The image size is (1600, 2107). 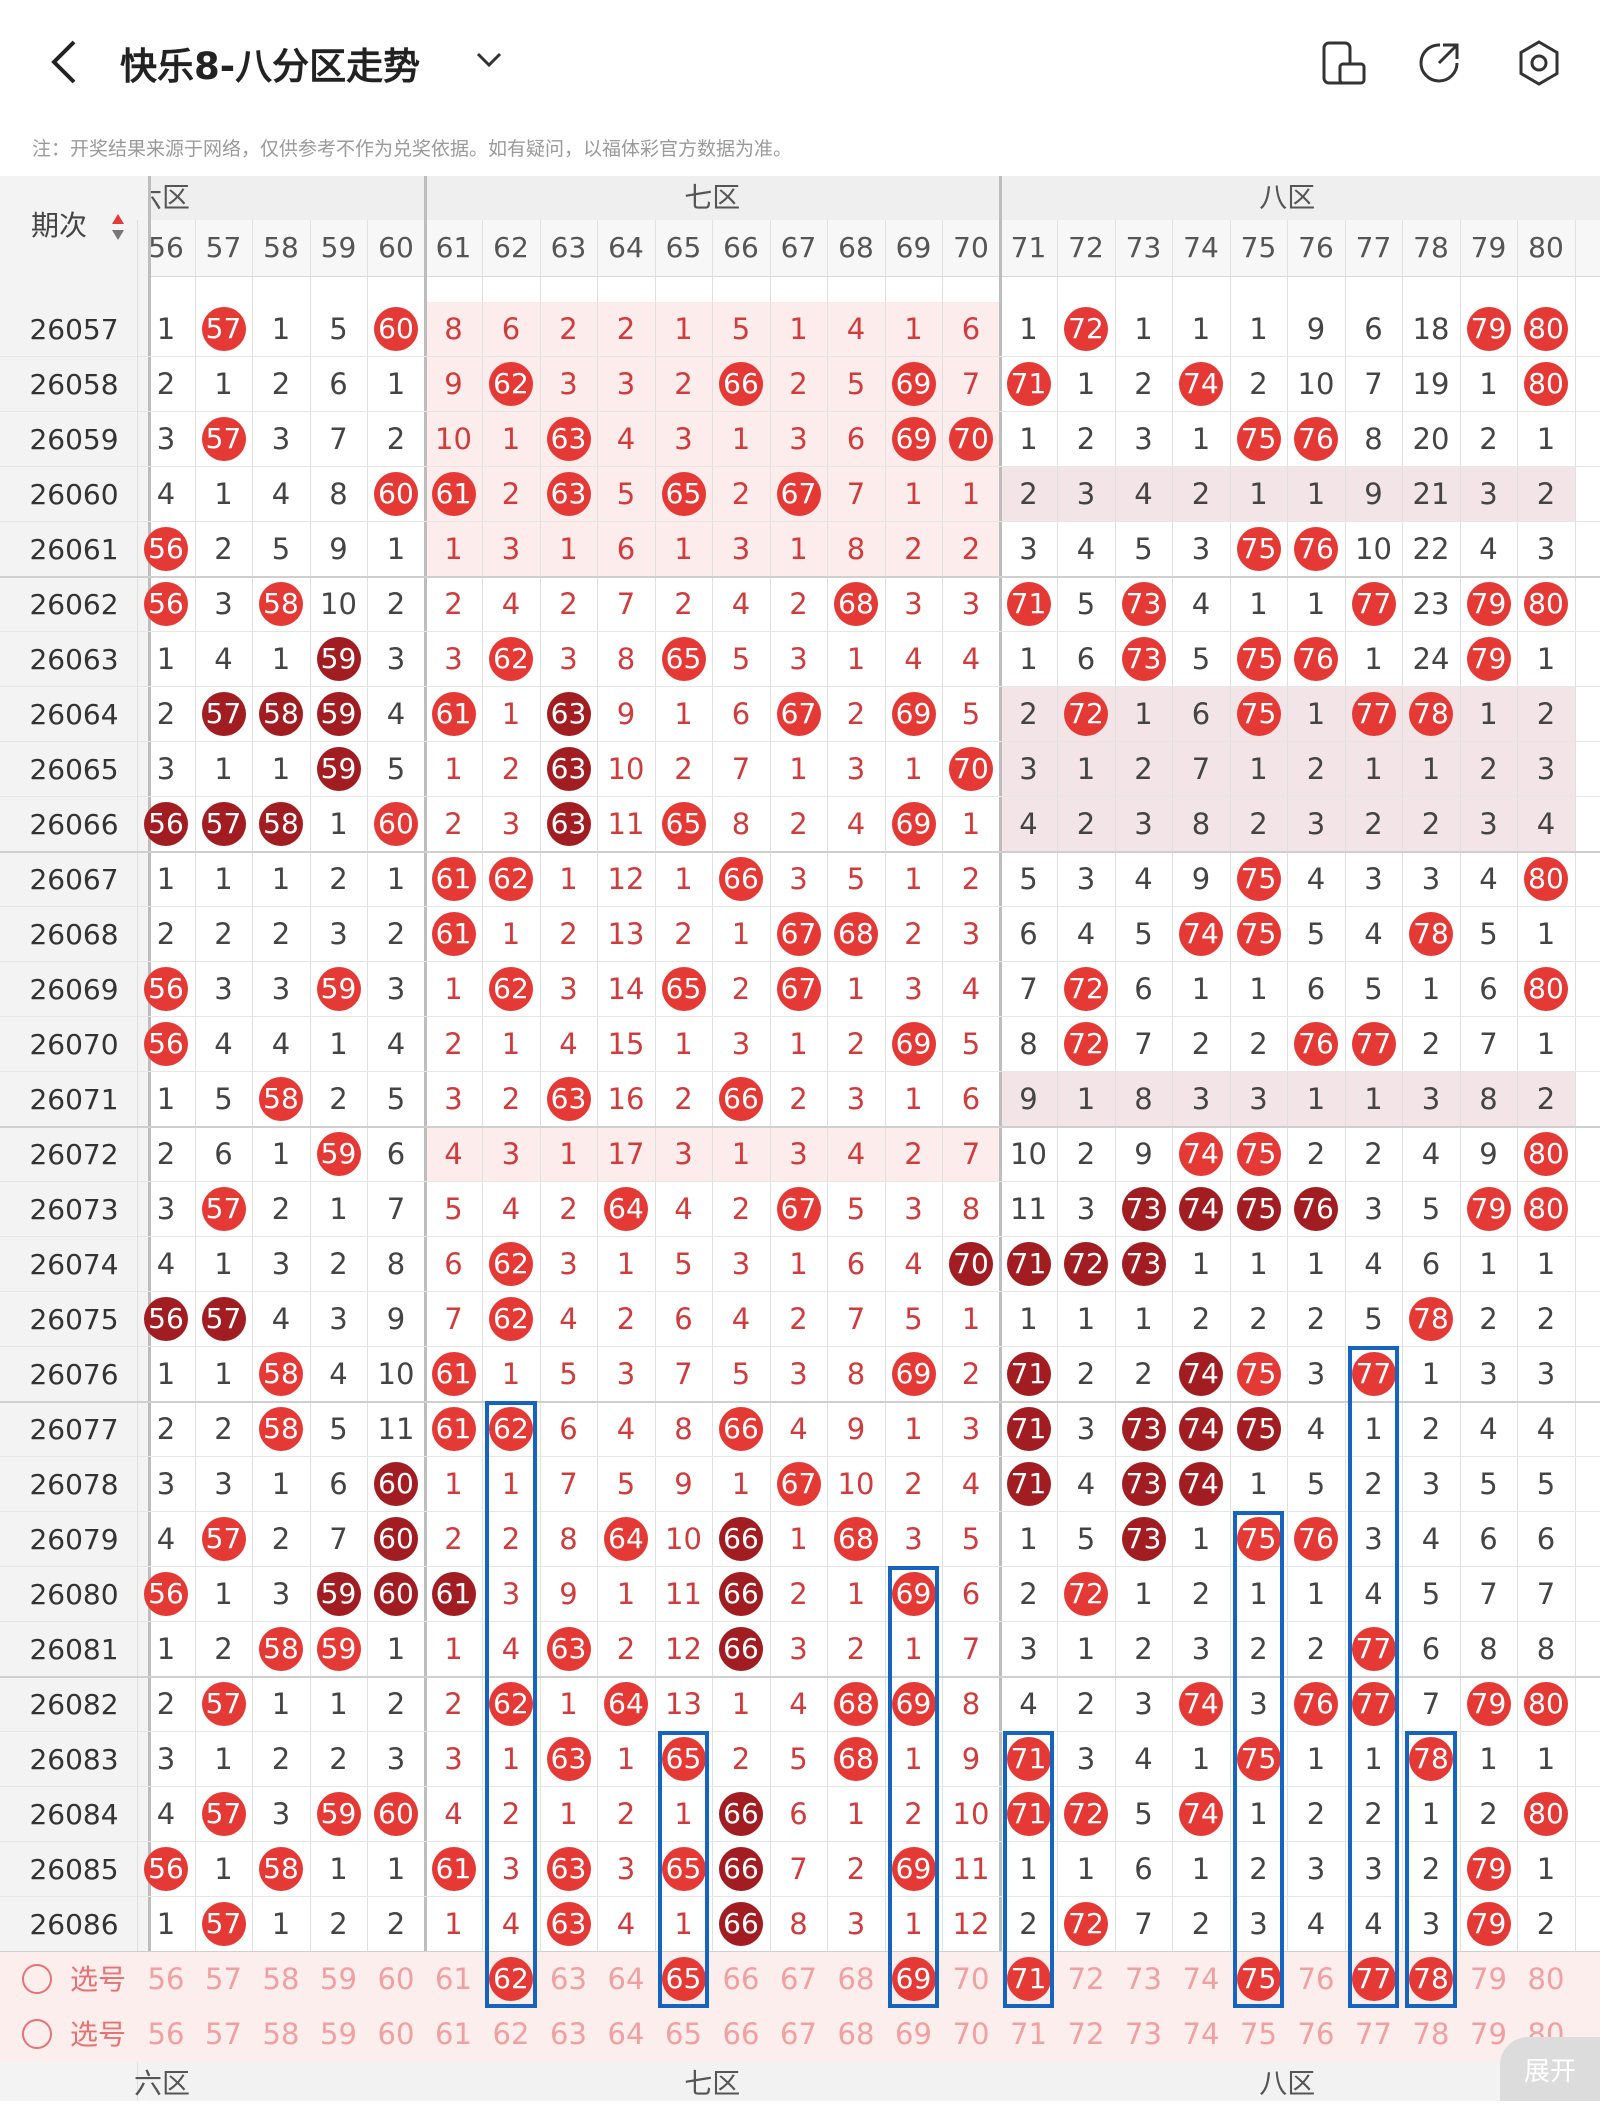 I want to click on expand-button: 展开, so click(x=1550, y=2069).